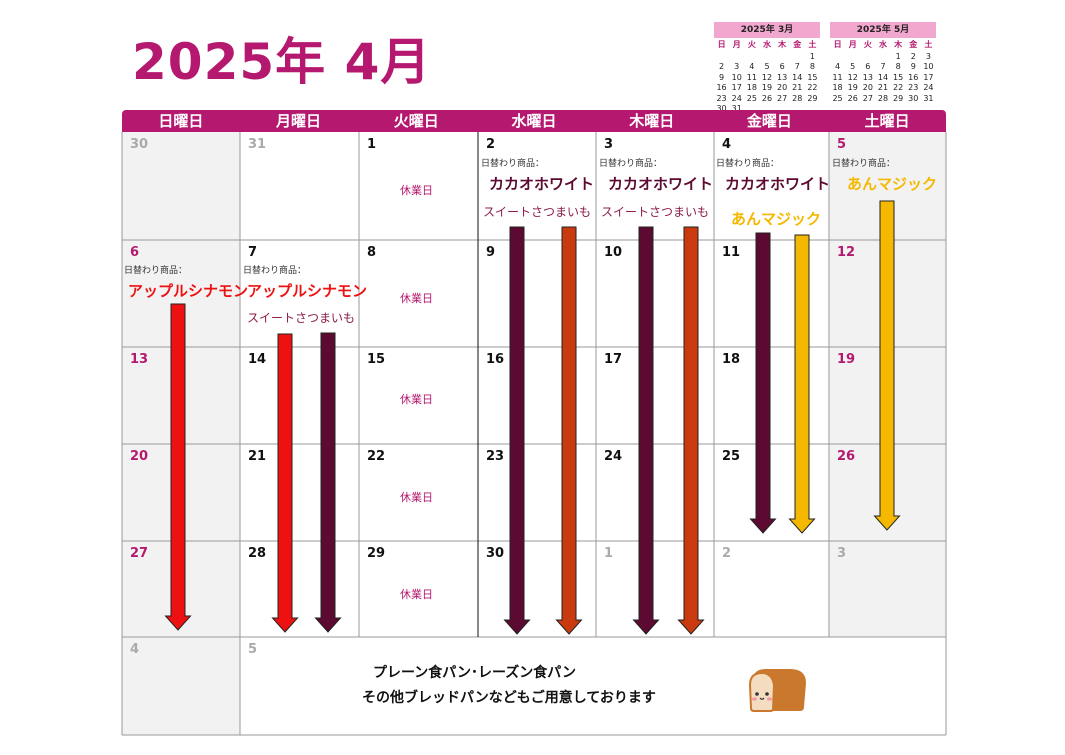 The height and width of the screenshot is (755, 1065). What do you see at coordinates (852, 77) in the screenshot?
I see `mini-day: 12` at bounding box center [852, 77].